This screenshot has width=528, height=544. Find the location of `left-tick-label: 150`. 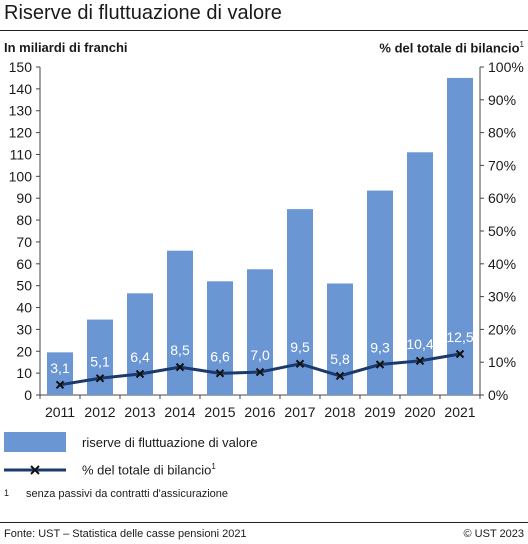

left-tick-label: 150 is located at coordinates (21, 67).